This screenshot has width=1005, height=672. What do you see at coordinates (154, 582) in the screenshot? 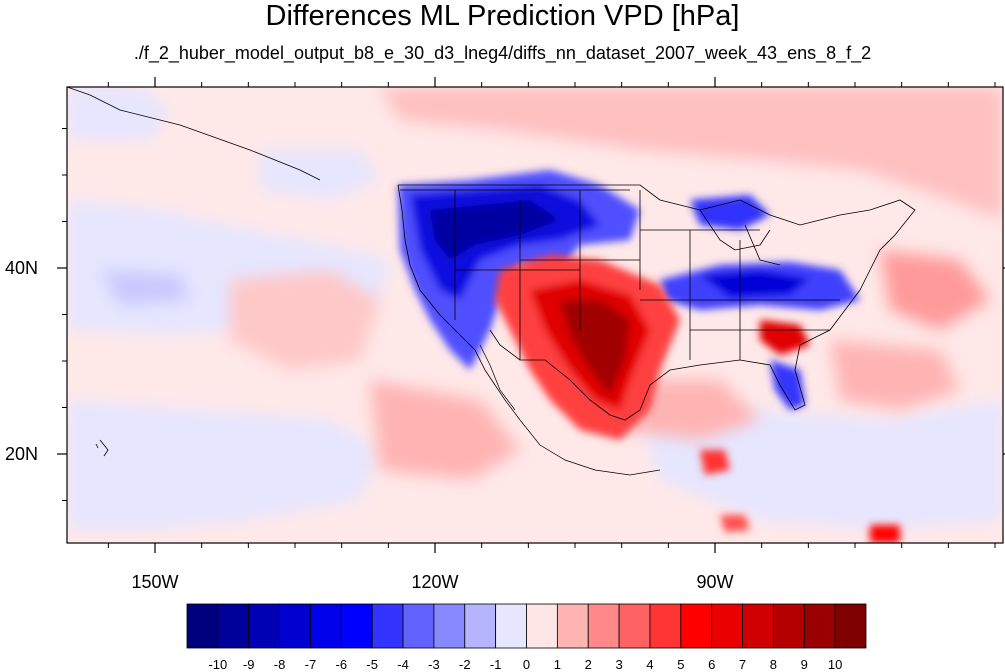
I see `lon-tick-label: 150W` at bounding box center [154, 582].